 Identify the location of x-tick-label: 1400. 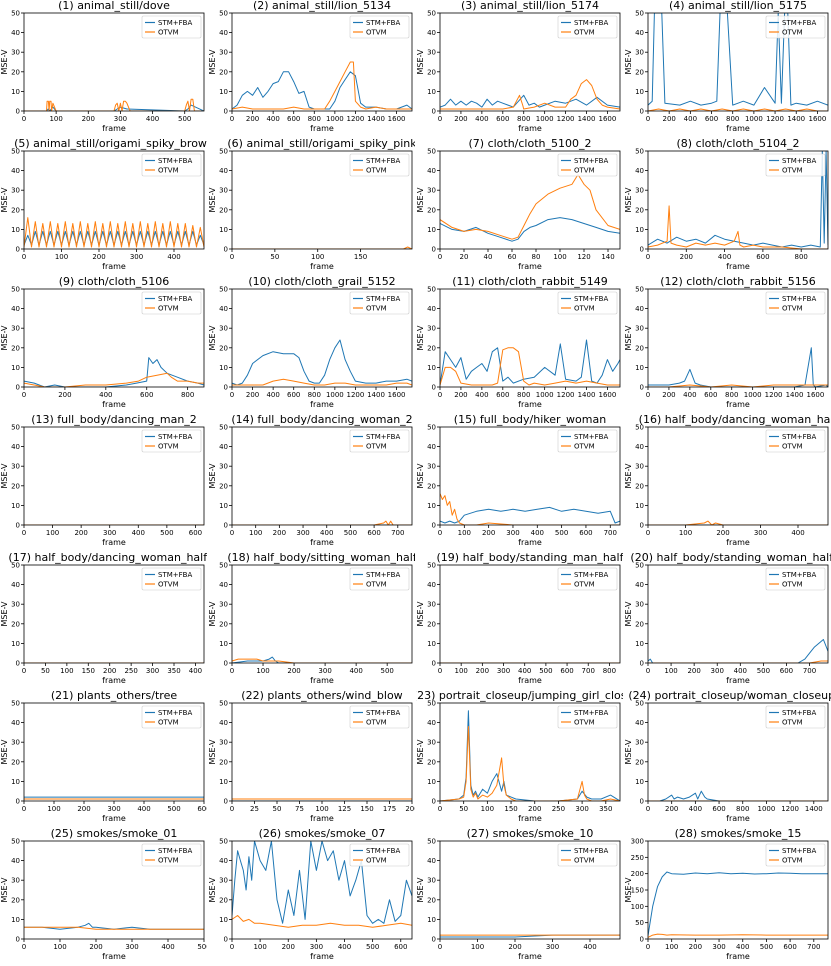
(587, 119).